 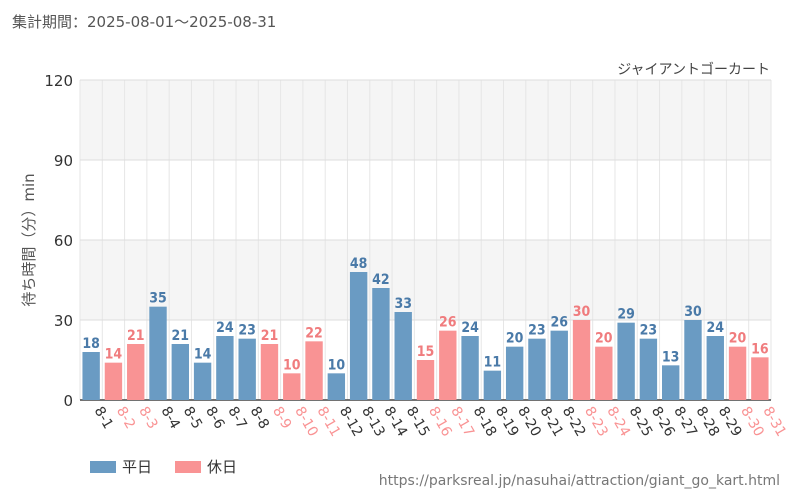 What do you see at coordinates (170, 418) in the screenshot?
I see `x-tick-label: 8-4` at bounding box center [170, 418].